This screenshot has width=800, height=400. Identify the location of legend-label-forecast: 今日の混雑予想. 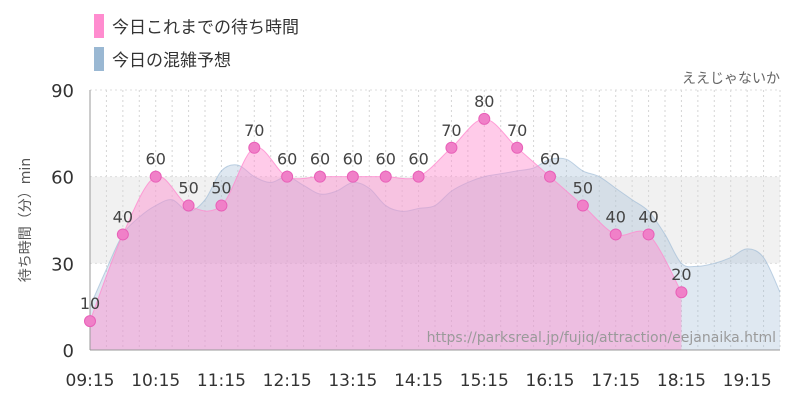
(171, 61).